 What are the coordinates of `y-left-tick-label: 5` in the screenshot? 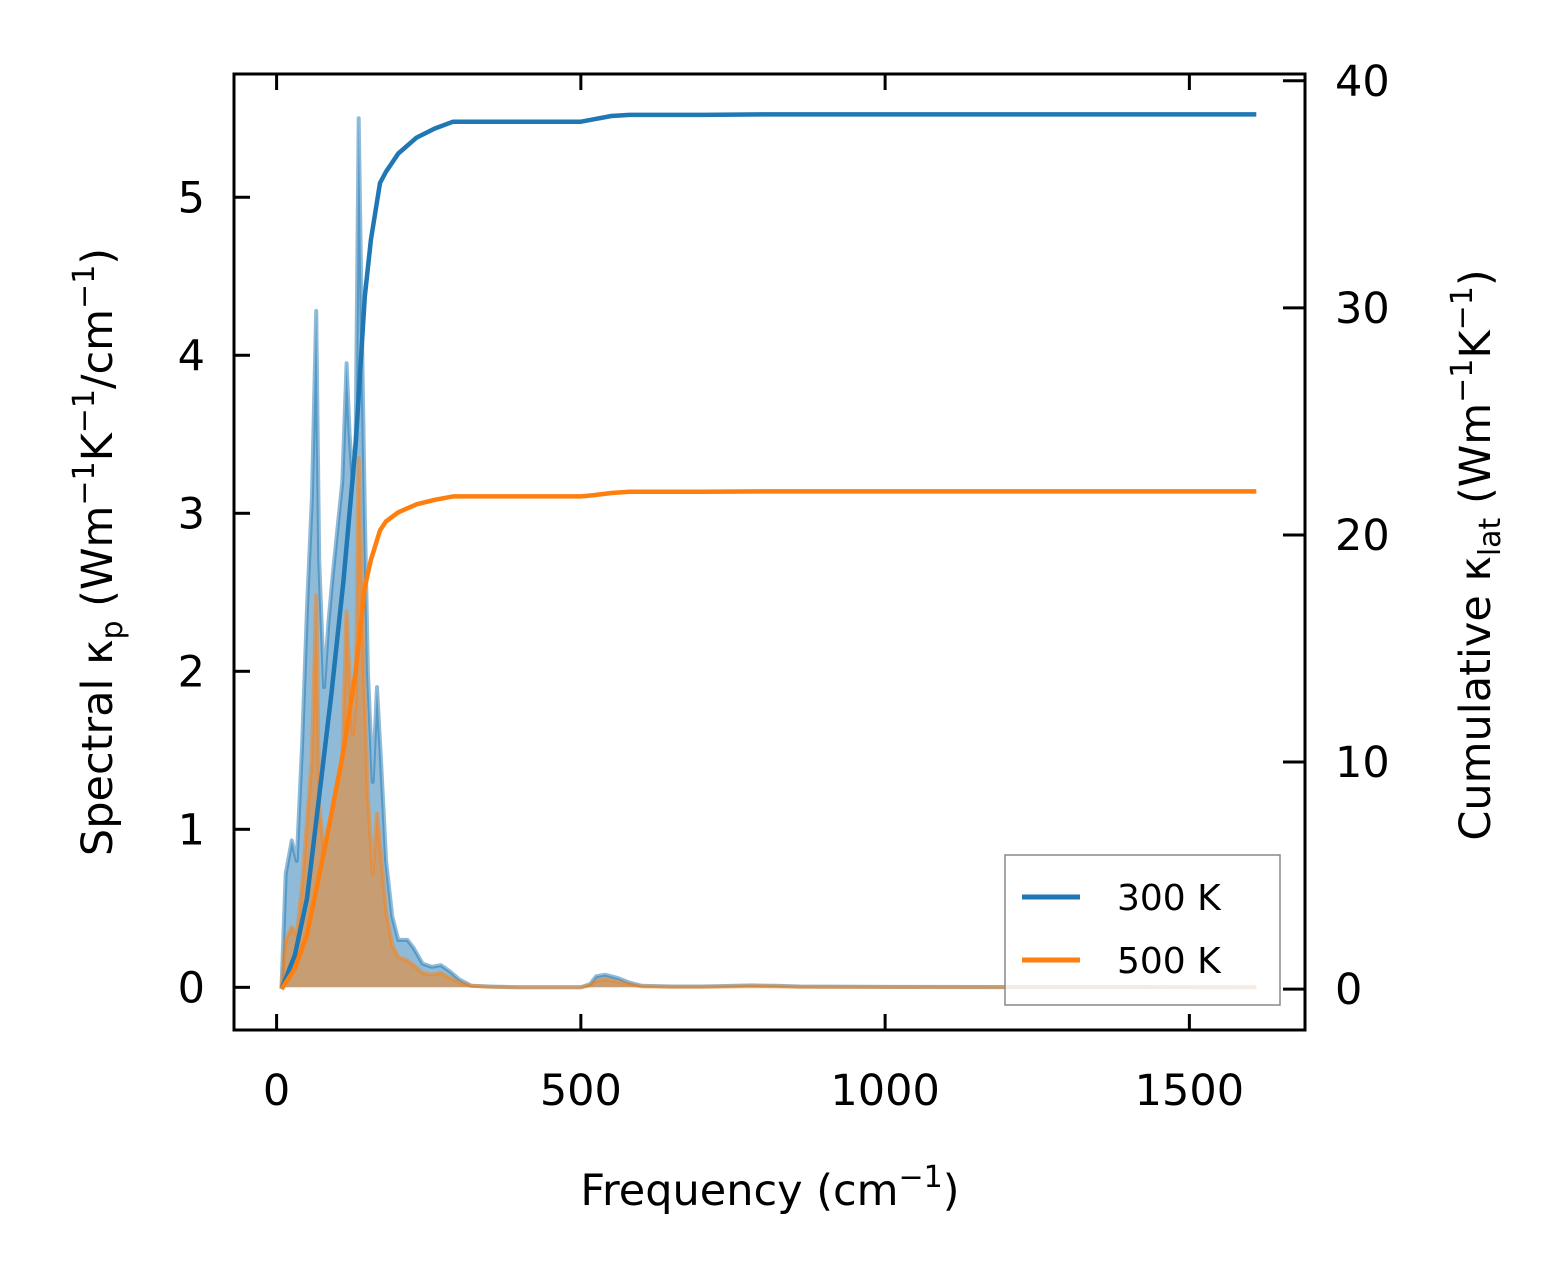 It's located at (191, 198).